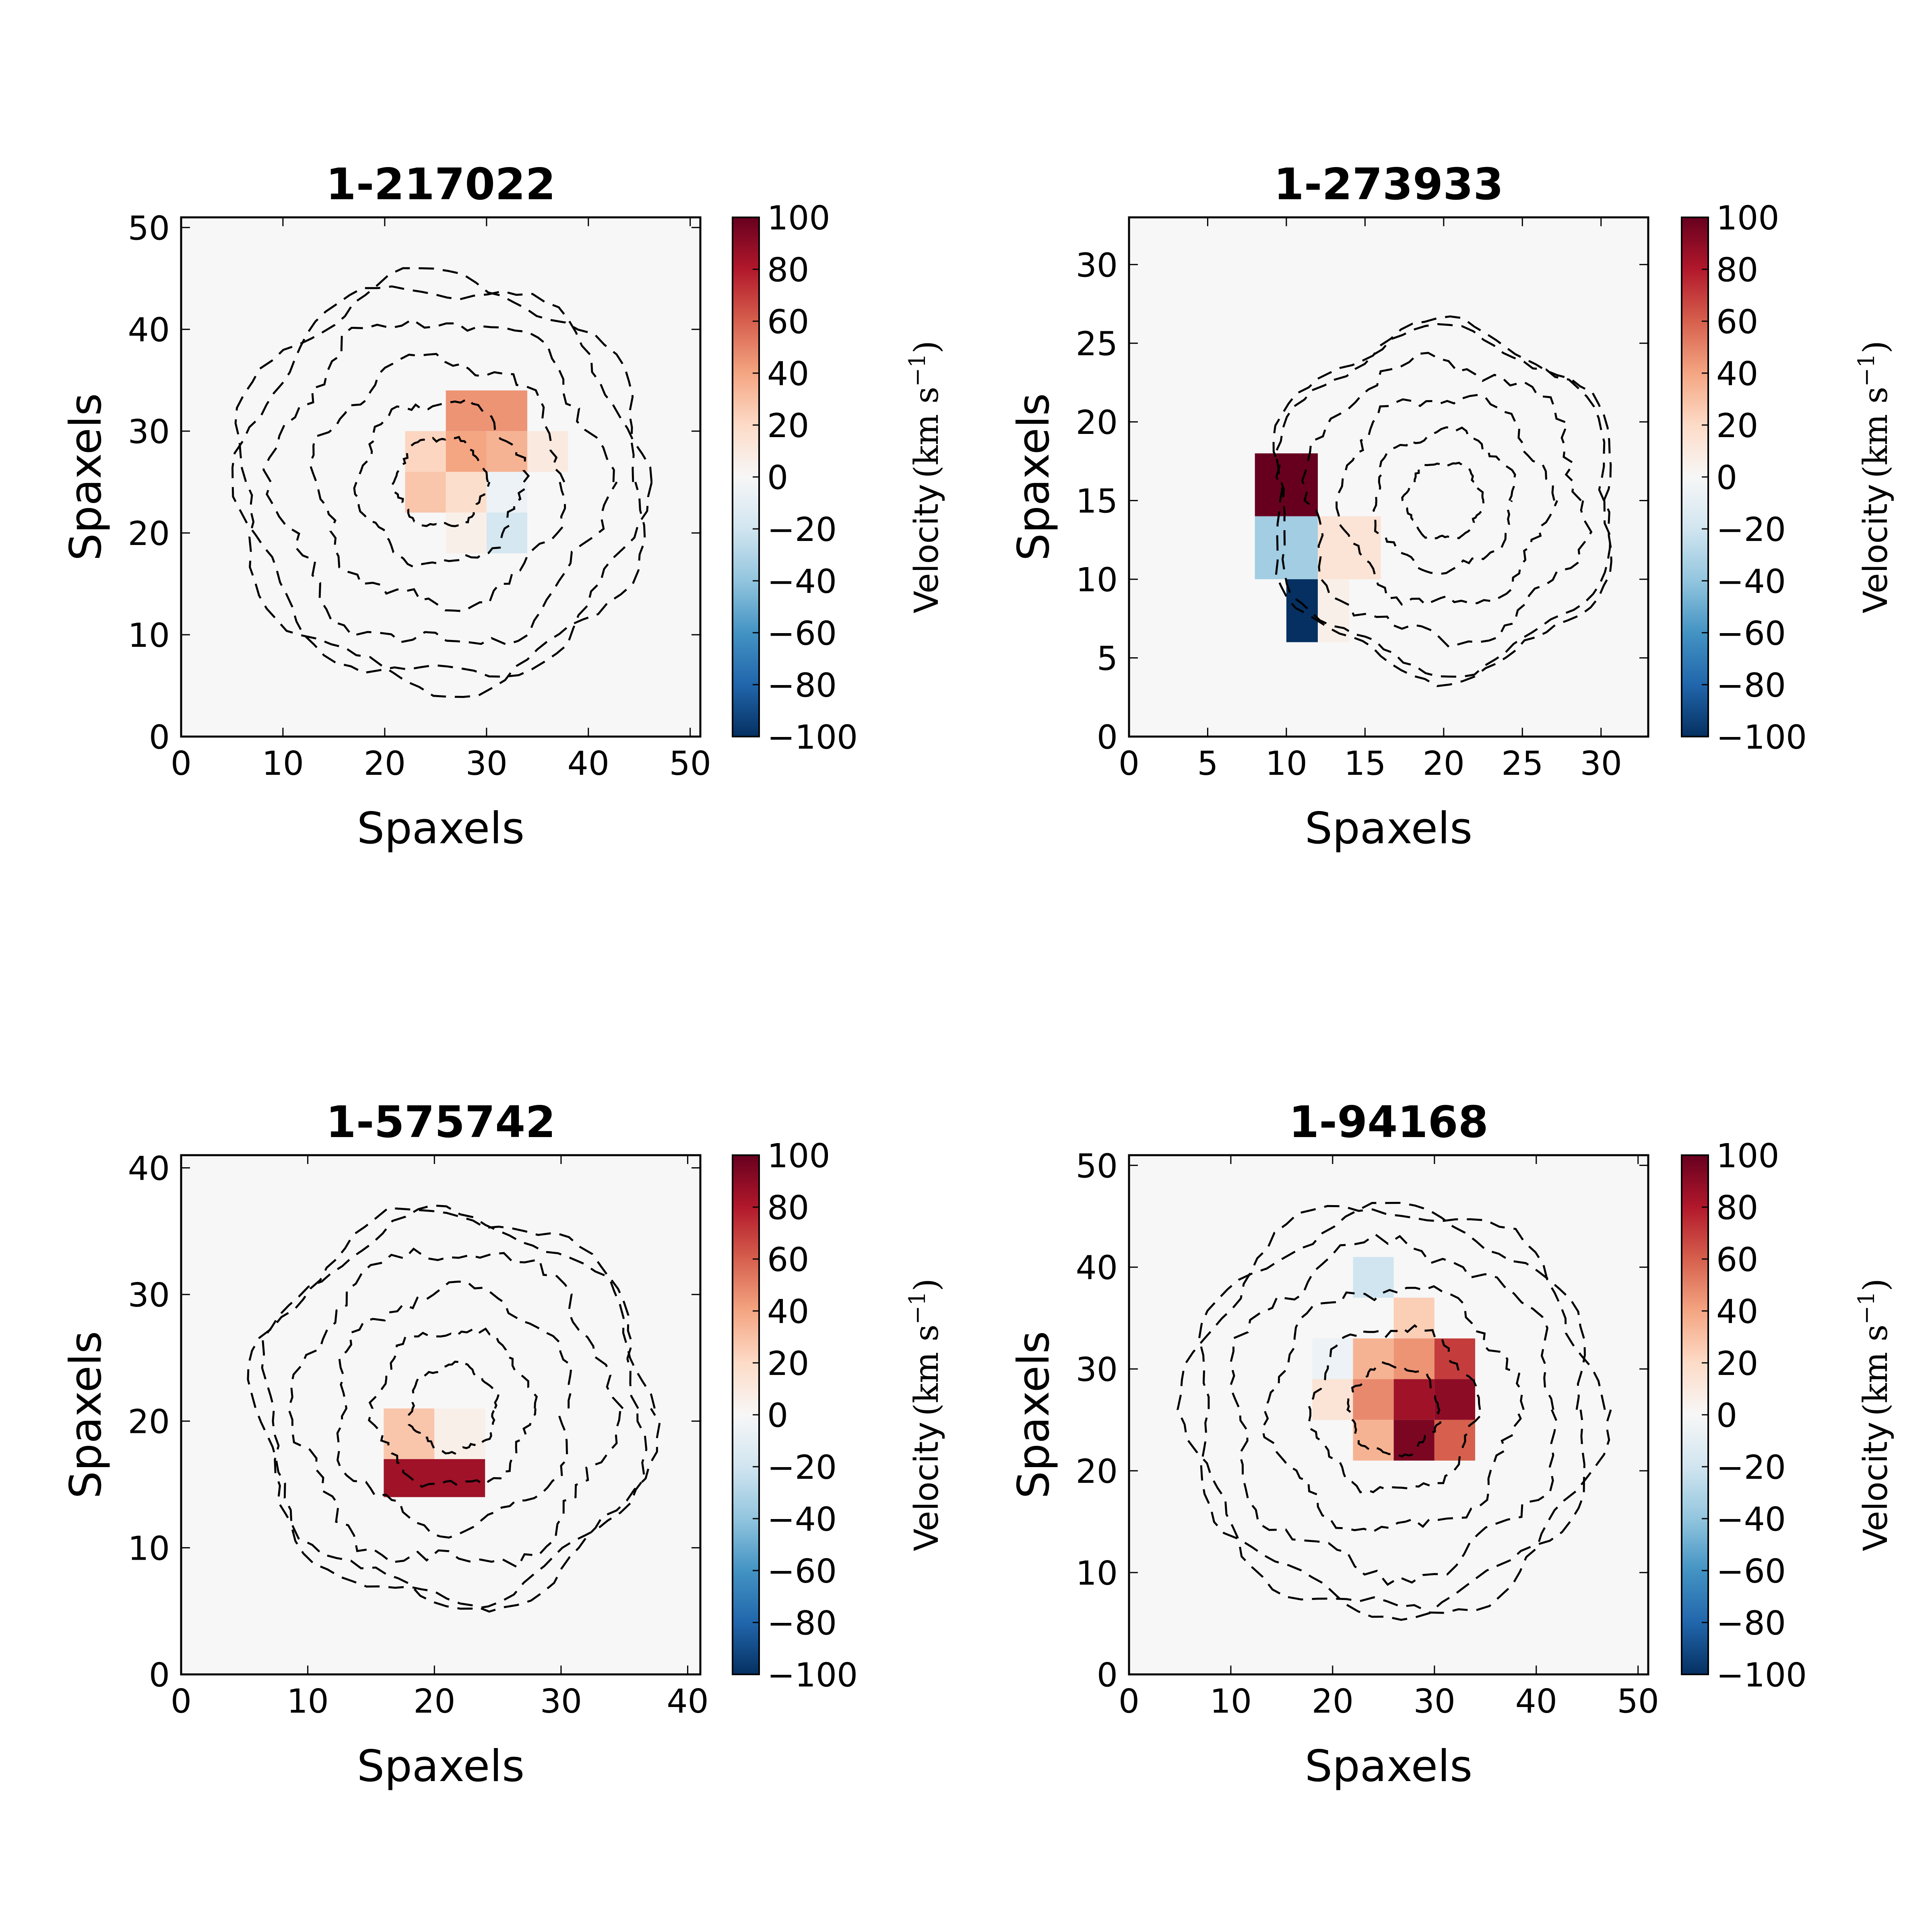  Describe the element at coordinates (1522, 764) in the screenshot. I see `x-tick-label: 25` at that location.